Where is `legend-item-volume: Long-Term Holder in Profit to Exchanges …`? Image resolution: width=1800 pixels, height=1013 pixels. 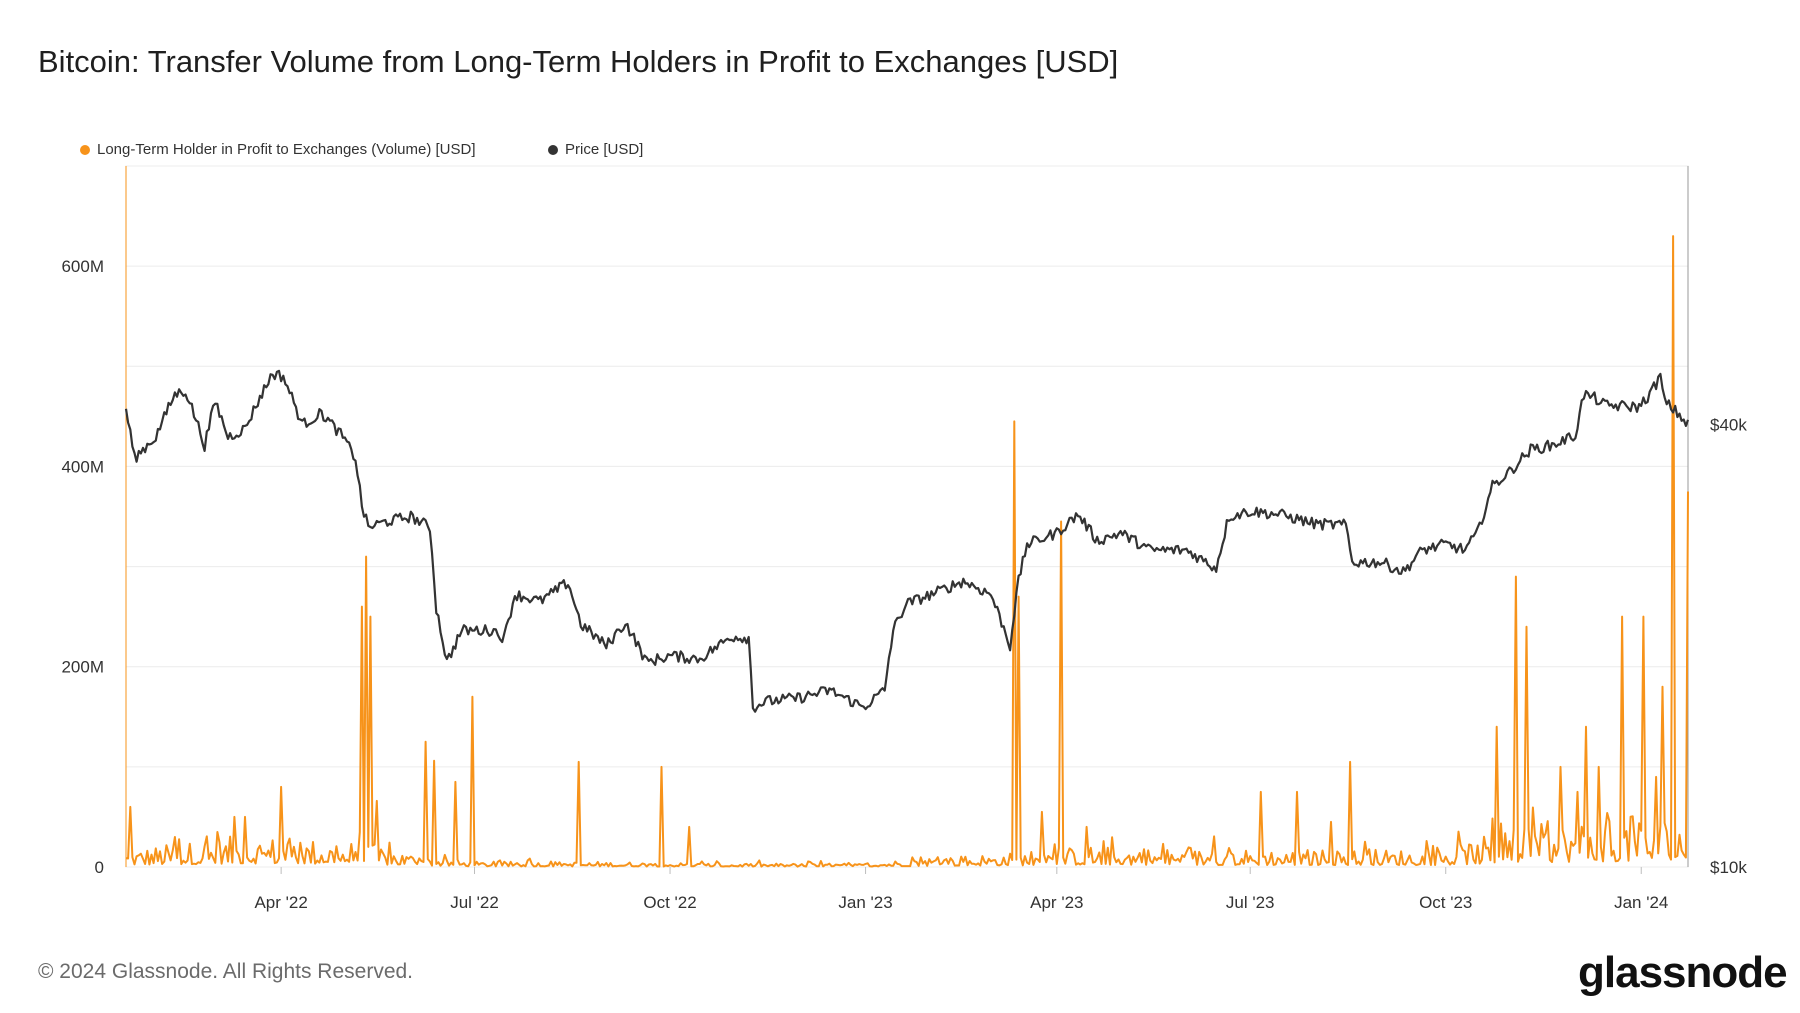
legend-item-volume: Long-Term Holder in Profit to Exchanges … is located at coordinates (278, 149).